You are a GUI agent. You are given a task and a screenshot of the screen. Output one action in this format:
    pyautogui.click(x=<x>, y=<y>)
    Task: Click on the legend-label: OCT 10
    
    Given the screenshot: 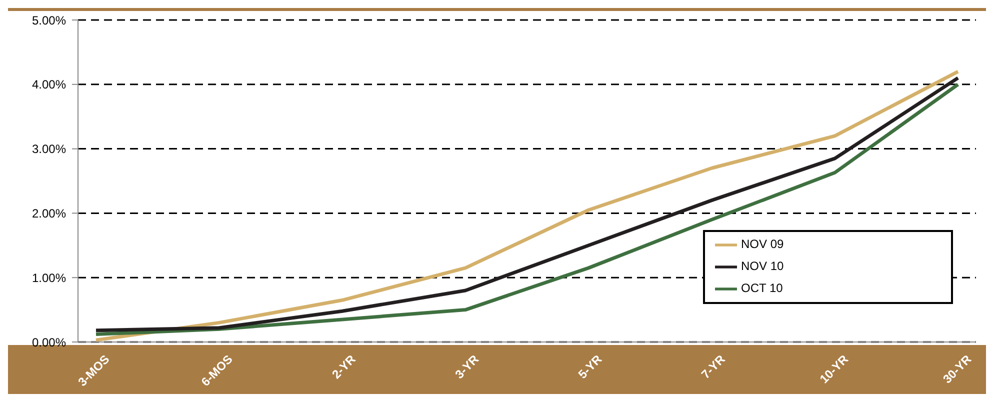 What is the action you would take?
    pyautogui.click(x=762, y=288)
    